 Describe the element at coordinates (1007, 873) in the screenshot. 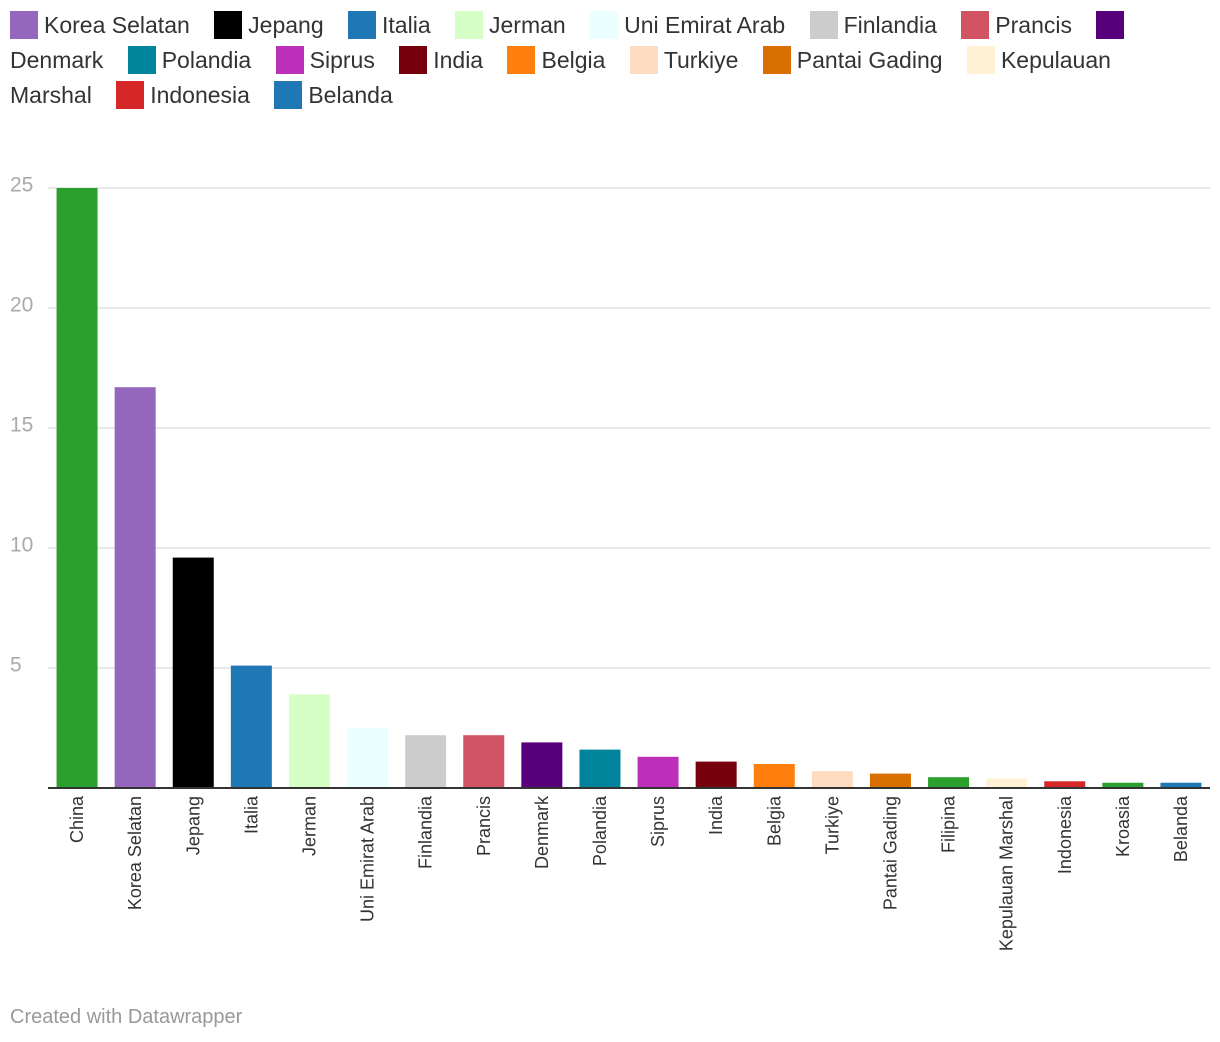

I see `x-tick-label: Kepulauan Marshal` at that location.